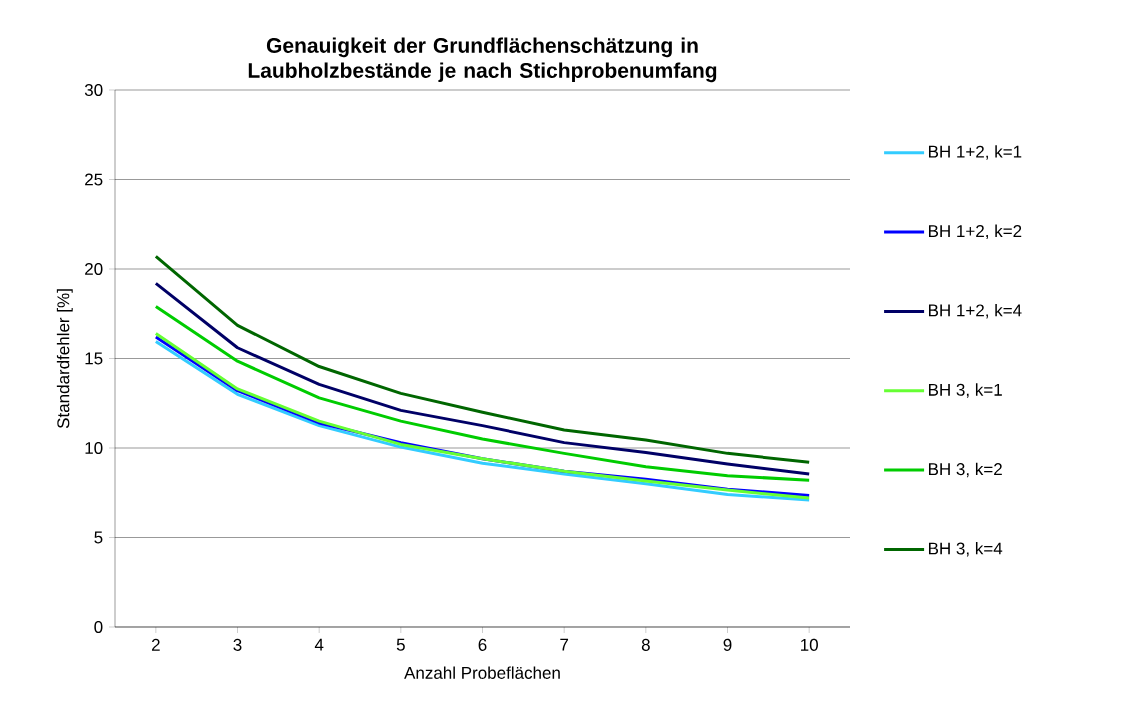 This screenshot has width=1138, height=712. I want to click on x-tick-label: 10, so click(809, 644).